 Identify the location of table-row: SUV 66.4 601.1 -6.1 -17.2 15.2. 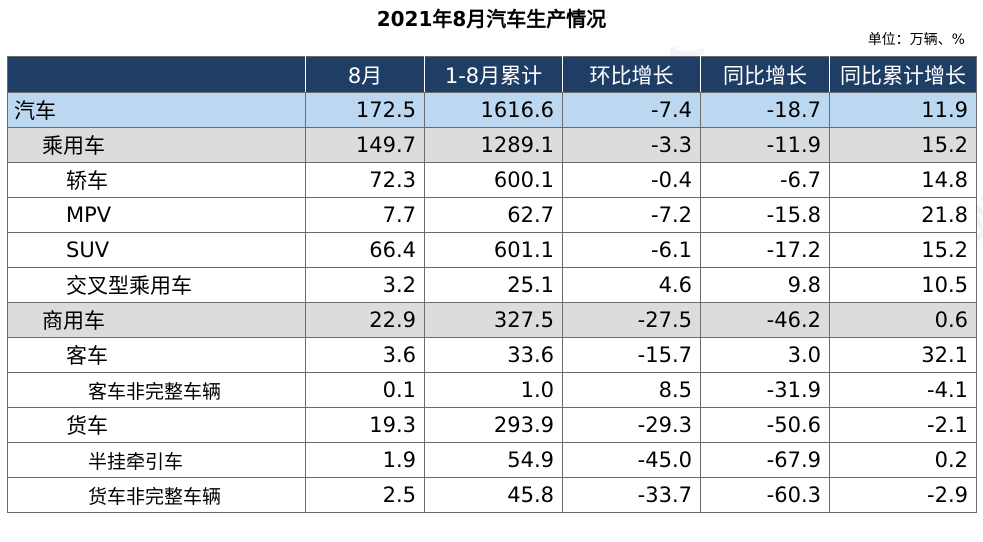
(492, 250).